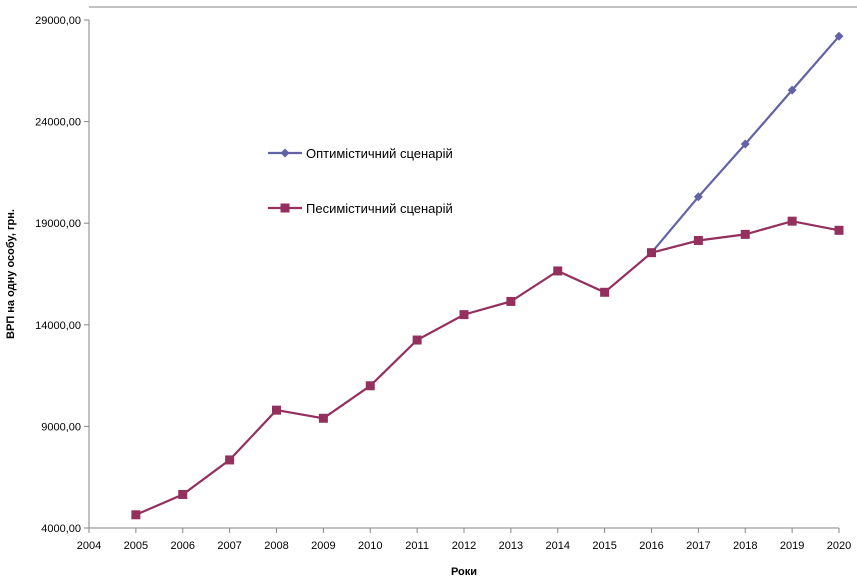  I want to click on x-tick-label: 2012, so click(464, 546).